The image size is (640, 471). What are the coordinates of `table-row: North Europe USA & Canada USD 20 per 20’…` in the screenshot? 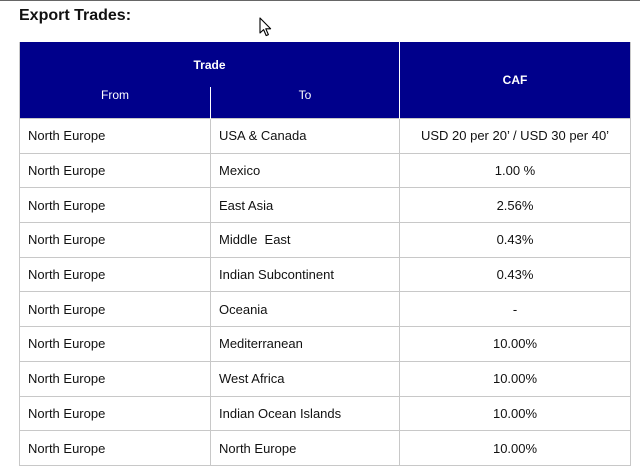 It's located at (325, 136).